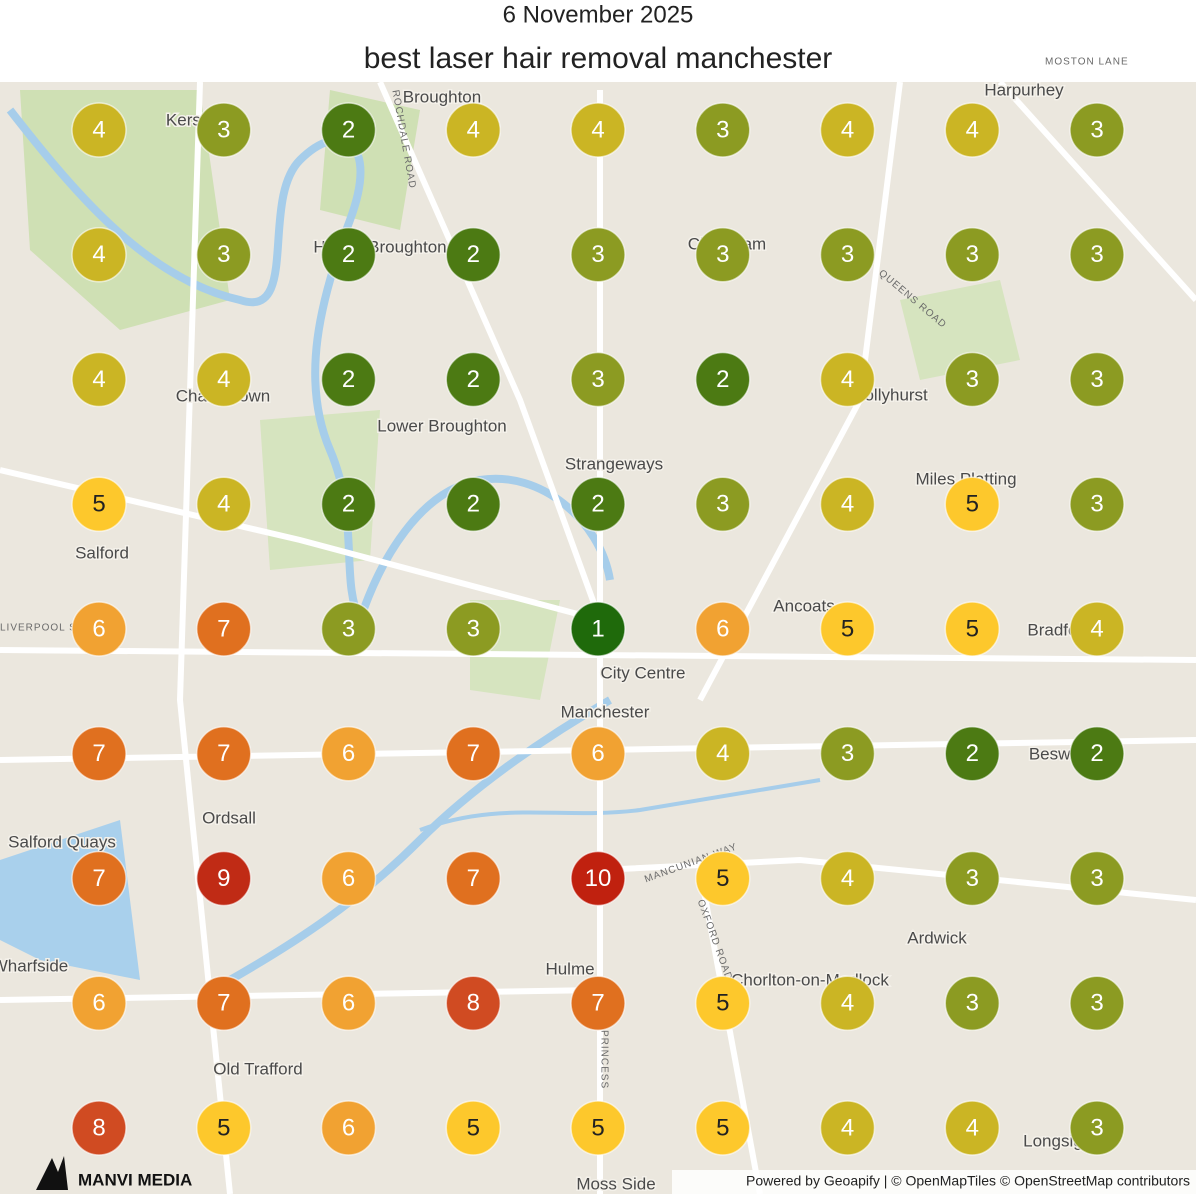 This screenshot has width=1196, height=1199. I want to click on place-label: Salford, so click(102, 552).